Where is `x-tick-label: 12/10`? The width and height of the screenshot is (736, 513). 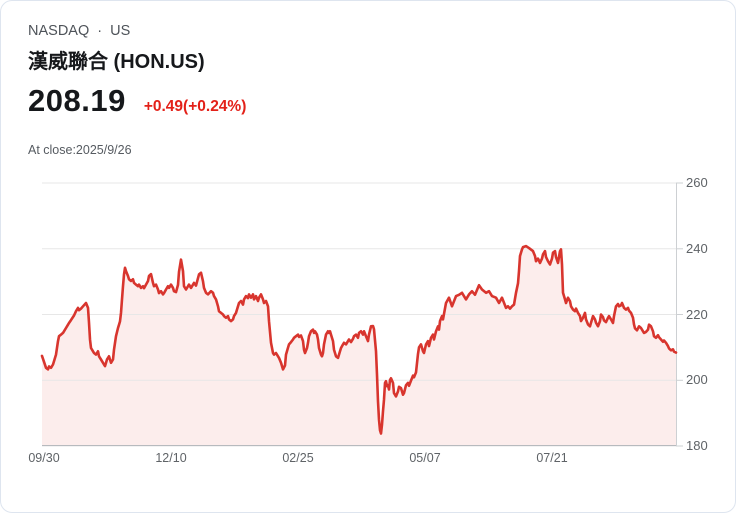
x-tick-label: 12/10 is located at coordinates (171, 458).